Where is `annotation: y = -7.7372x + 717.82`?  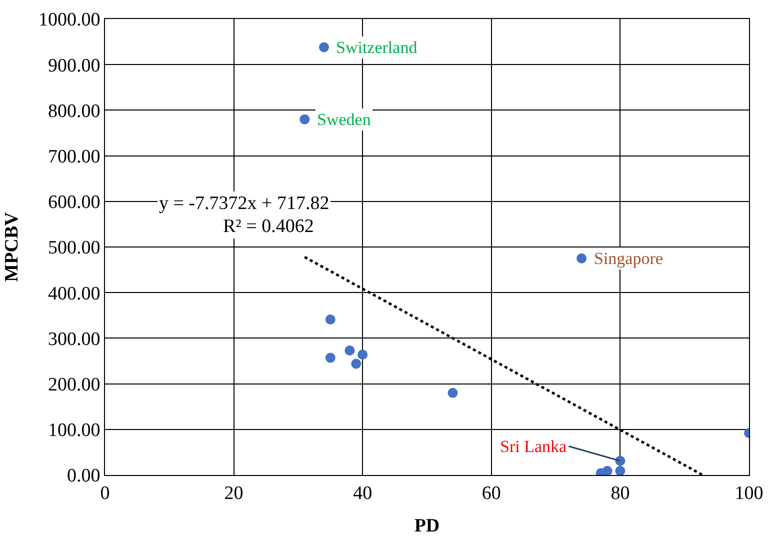
annotation: y = -7.7372x + 717.82 is located at coordinates (244, 203).